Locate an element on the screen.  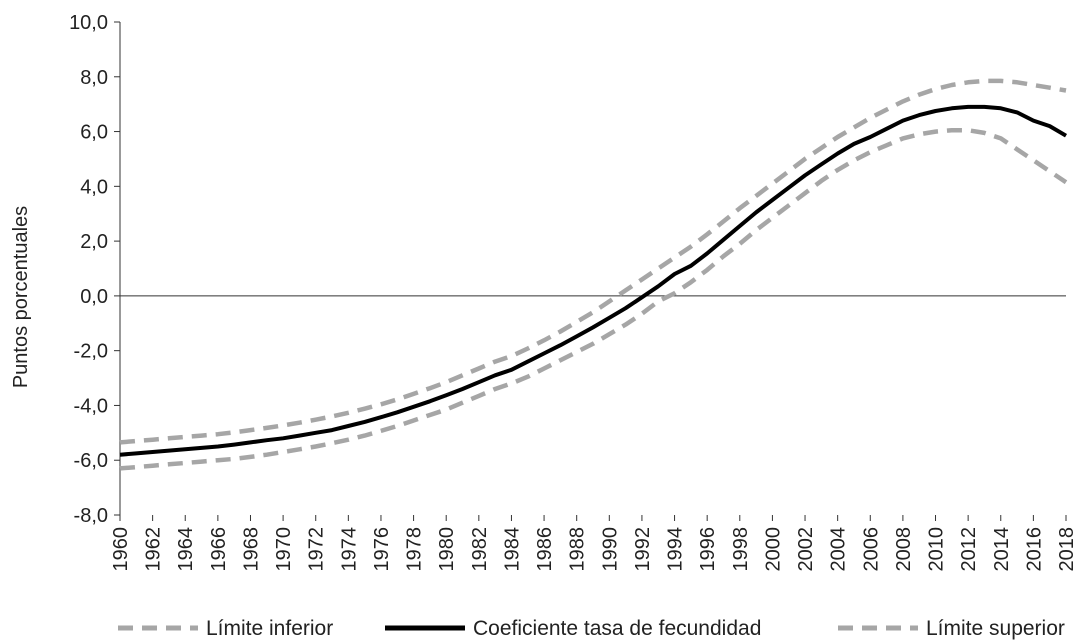
legend-label-3: Límite superior is located at coordinates (995, 628).